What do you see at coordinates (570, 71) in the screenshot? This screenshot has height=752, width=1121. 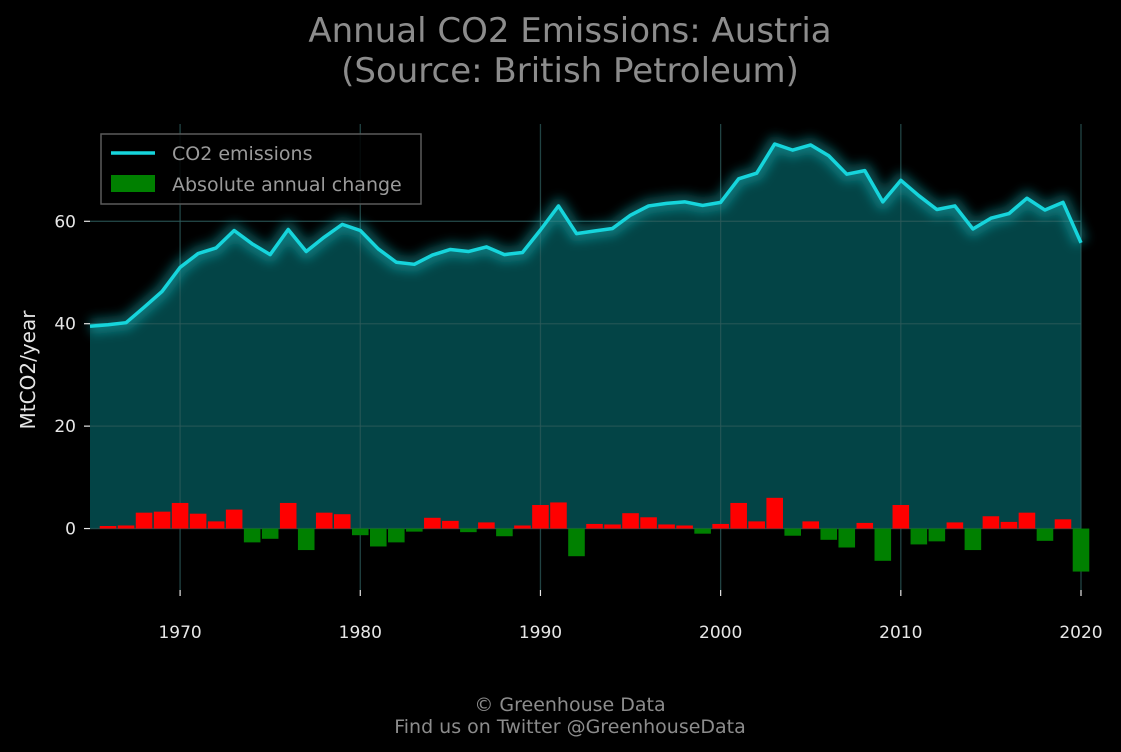 I see `chart-subtitle: (Source: British Petroleum)` at bounding box center [570, 71].